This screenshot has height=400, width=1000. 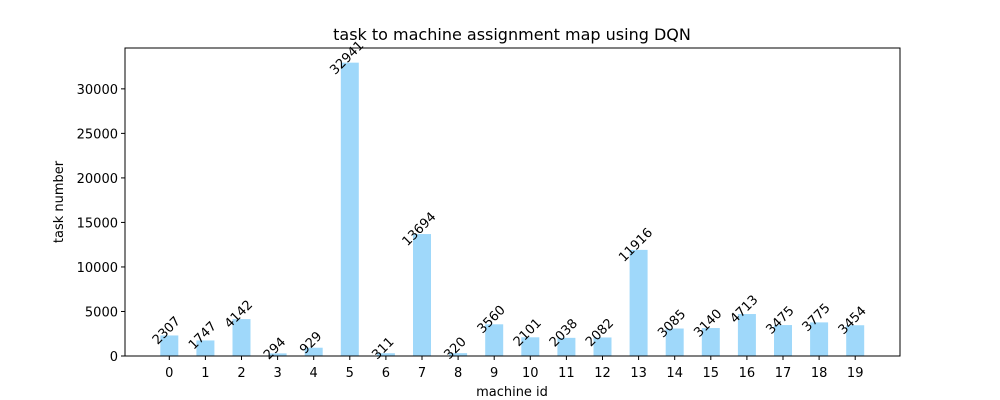 I want to click on x-tick-label-0: 0, so click(x=169, y=373).